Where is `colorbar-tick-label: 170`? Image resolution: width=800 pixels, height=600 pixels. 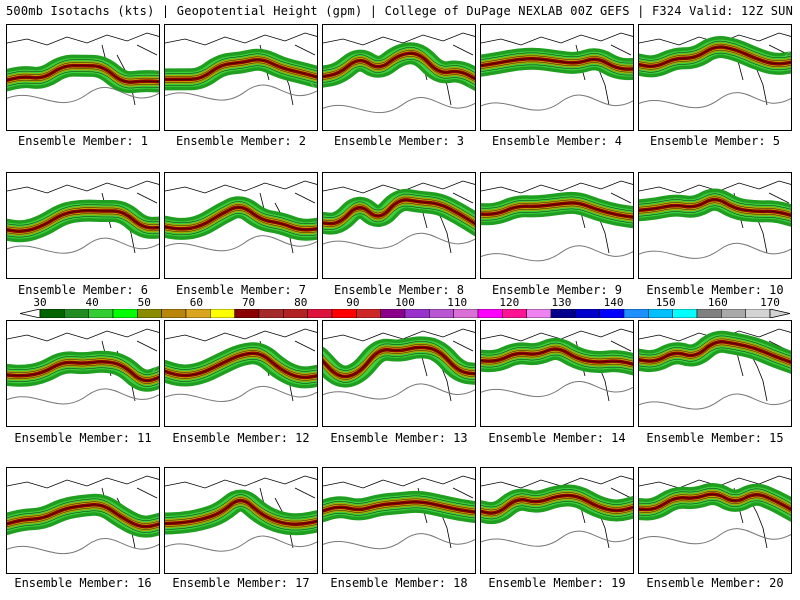
colorbar-tick-label: 170 is located at coordinates (770, 302).